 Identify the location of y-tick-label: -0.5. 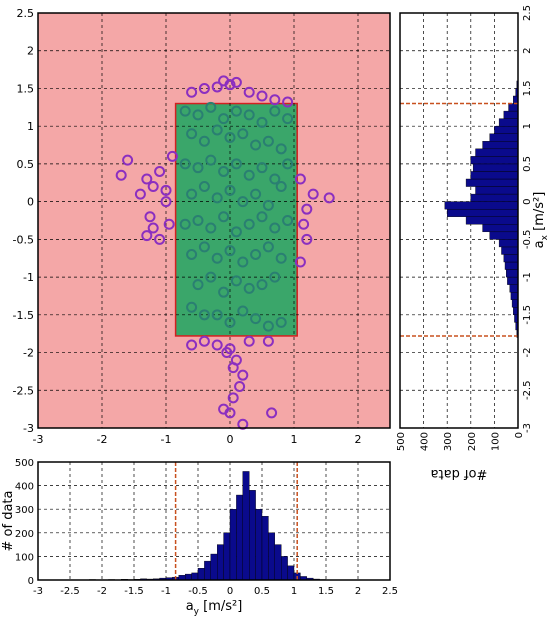
(527, 240).